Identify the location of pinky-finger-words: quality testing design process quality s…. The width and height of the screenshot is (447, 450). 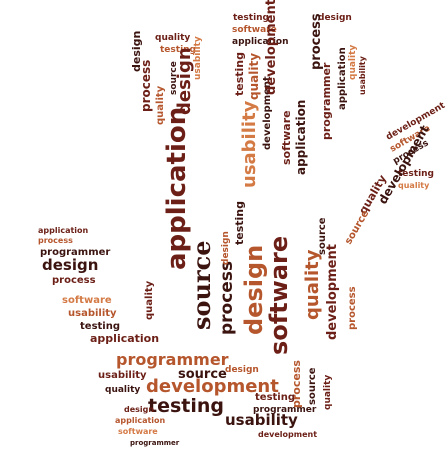
(166, 78).